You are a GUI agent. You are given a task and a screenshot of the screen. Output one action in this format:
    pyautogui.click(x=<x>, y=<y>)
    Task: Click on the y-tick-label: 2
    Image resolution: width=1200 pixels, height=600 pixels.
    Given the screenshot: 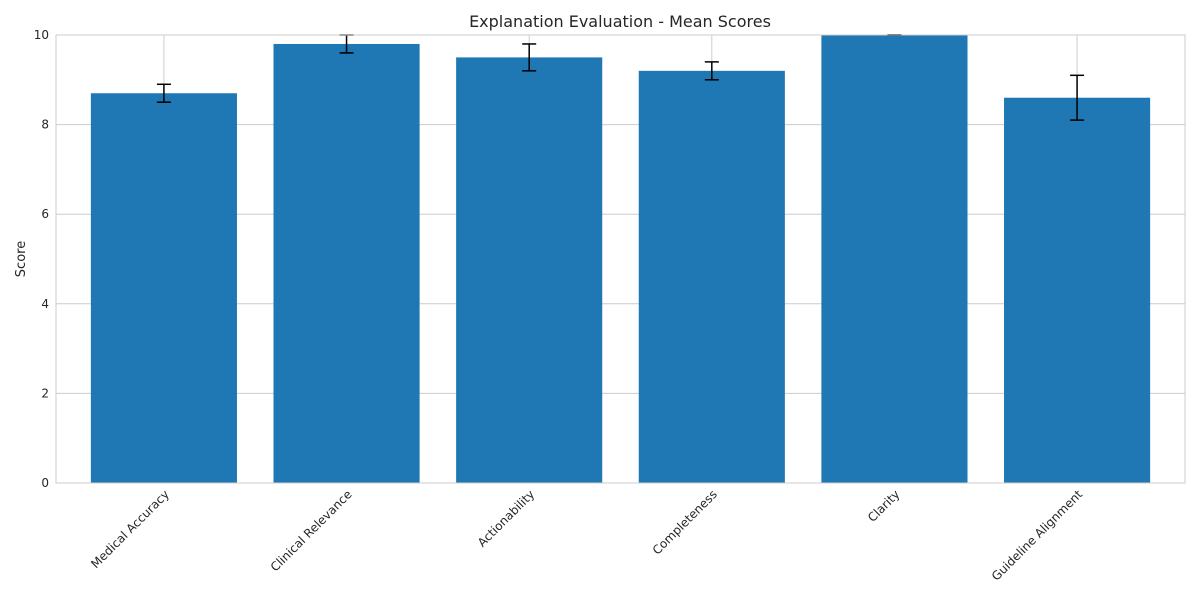 What is the action you would take?
    pyautogui.click(x=45, y=393)
    